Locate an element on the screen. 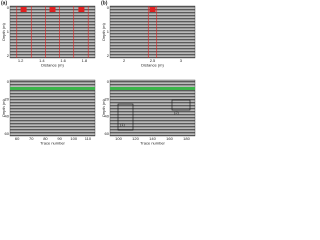 Image resolution: width=320 pixels, height=240 pixels. x-tick-label: 70 is located at coordinates (31, 138).